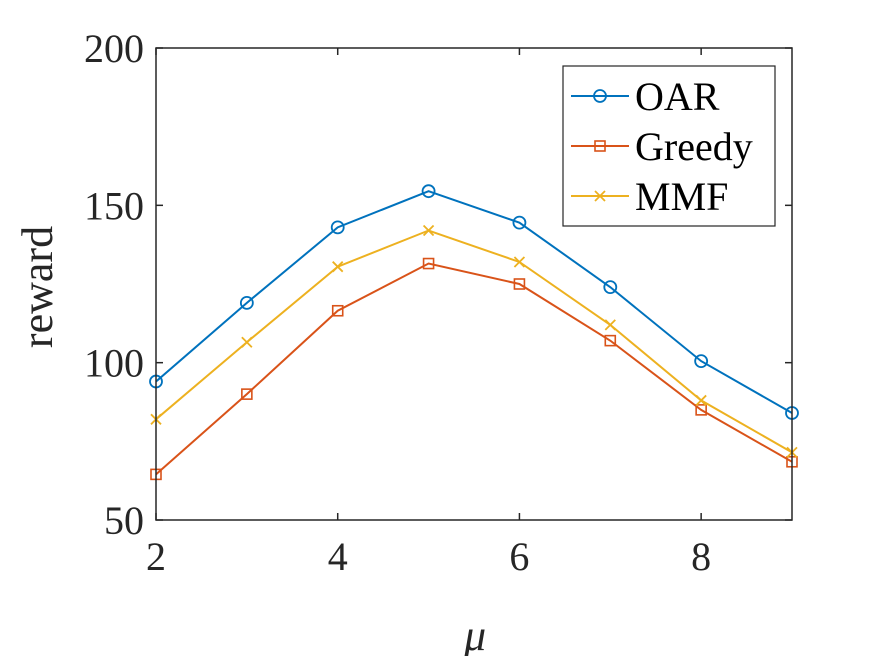 Image resolution: width=875 pixels, height=656 pixels. Describe the element at coordinates (474, 633) in the screenshot. I see `x-axis-label: μ` at that location.